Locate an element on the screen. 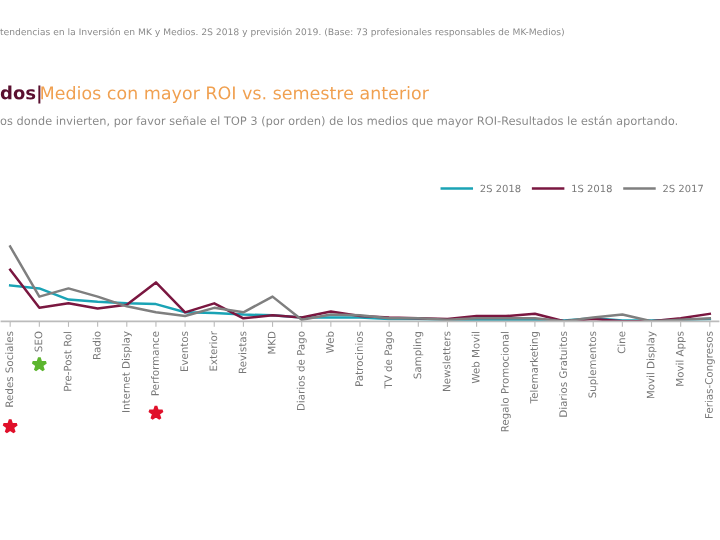 This screenshot has width=720, height=540. chart-title: dos| is located at coordinates (20, 94).